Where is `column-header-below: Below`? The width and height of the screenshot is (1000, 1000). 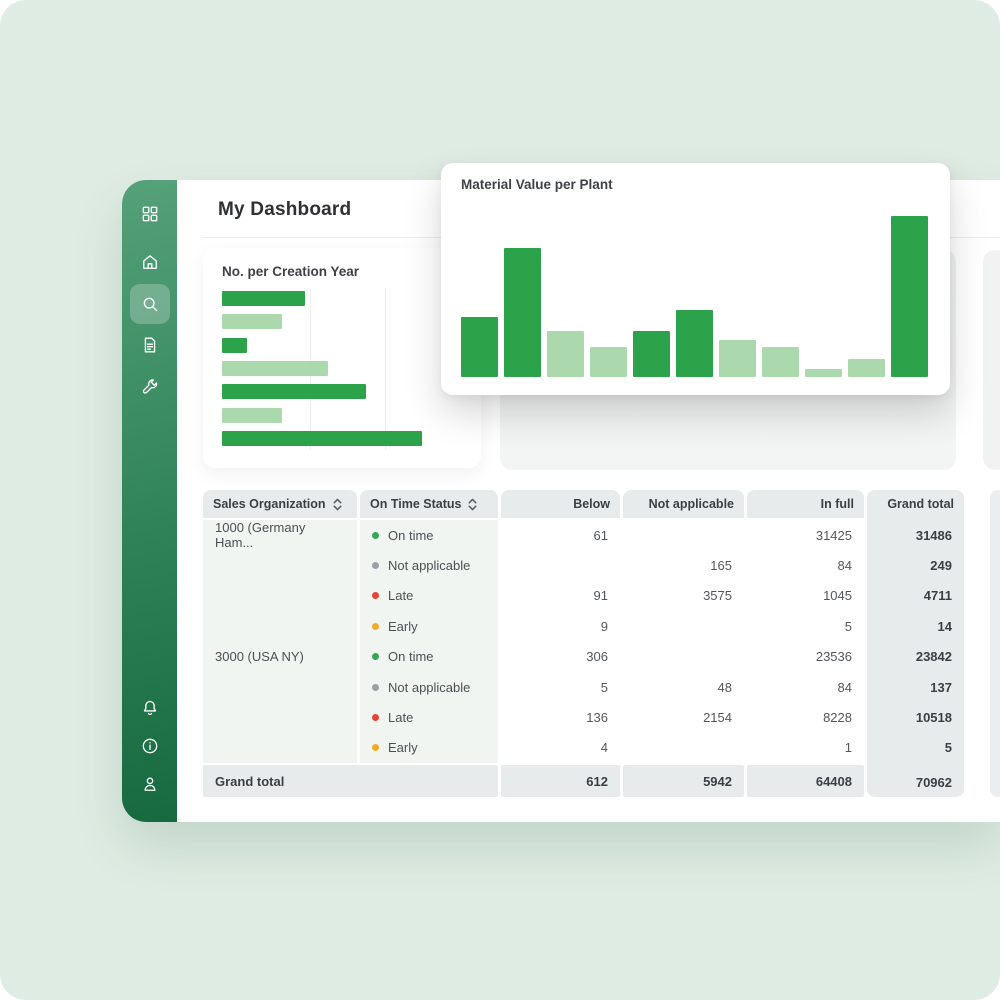
column-header-below: Below is located at coordinates (560, 504).